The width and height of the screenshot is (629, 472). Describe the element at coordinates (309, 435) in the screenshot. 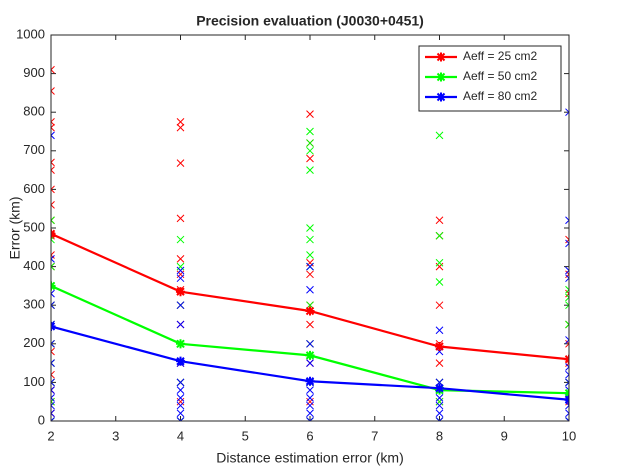

I see `x-tick-label: 6` at that location.